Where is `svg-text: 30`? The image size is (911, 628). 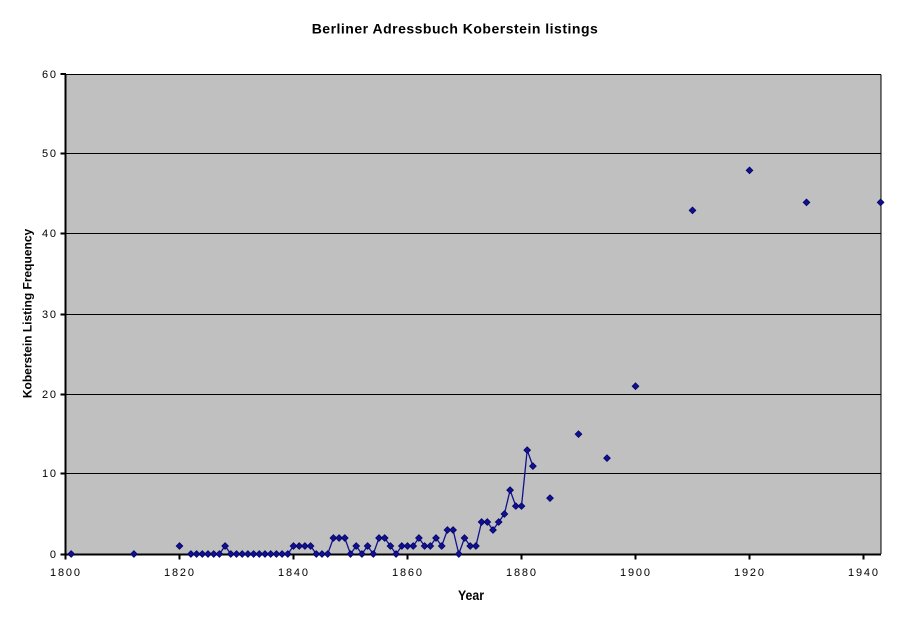
svg-text: 30 is located at coordinates (49, 315).